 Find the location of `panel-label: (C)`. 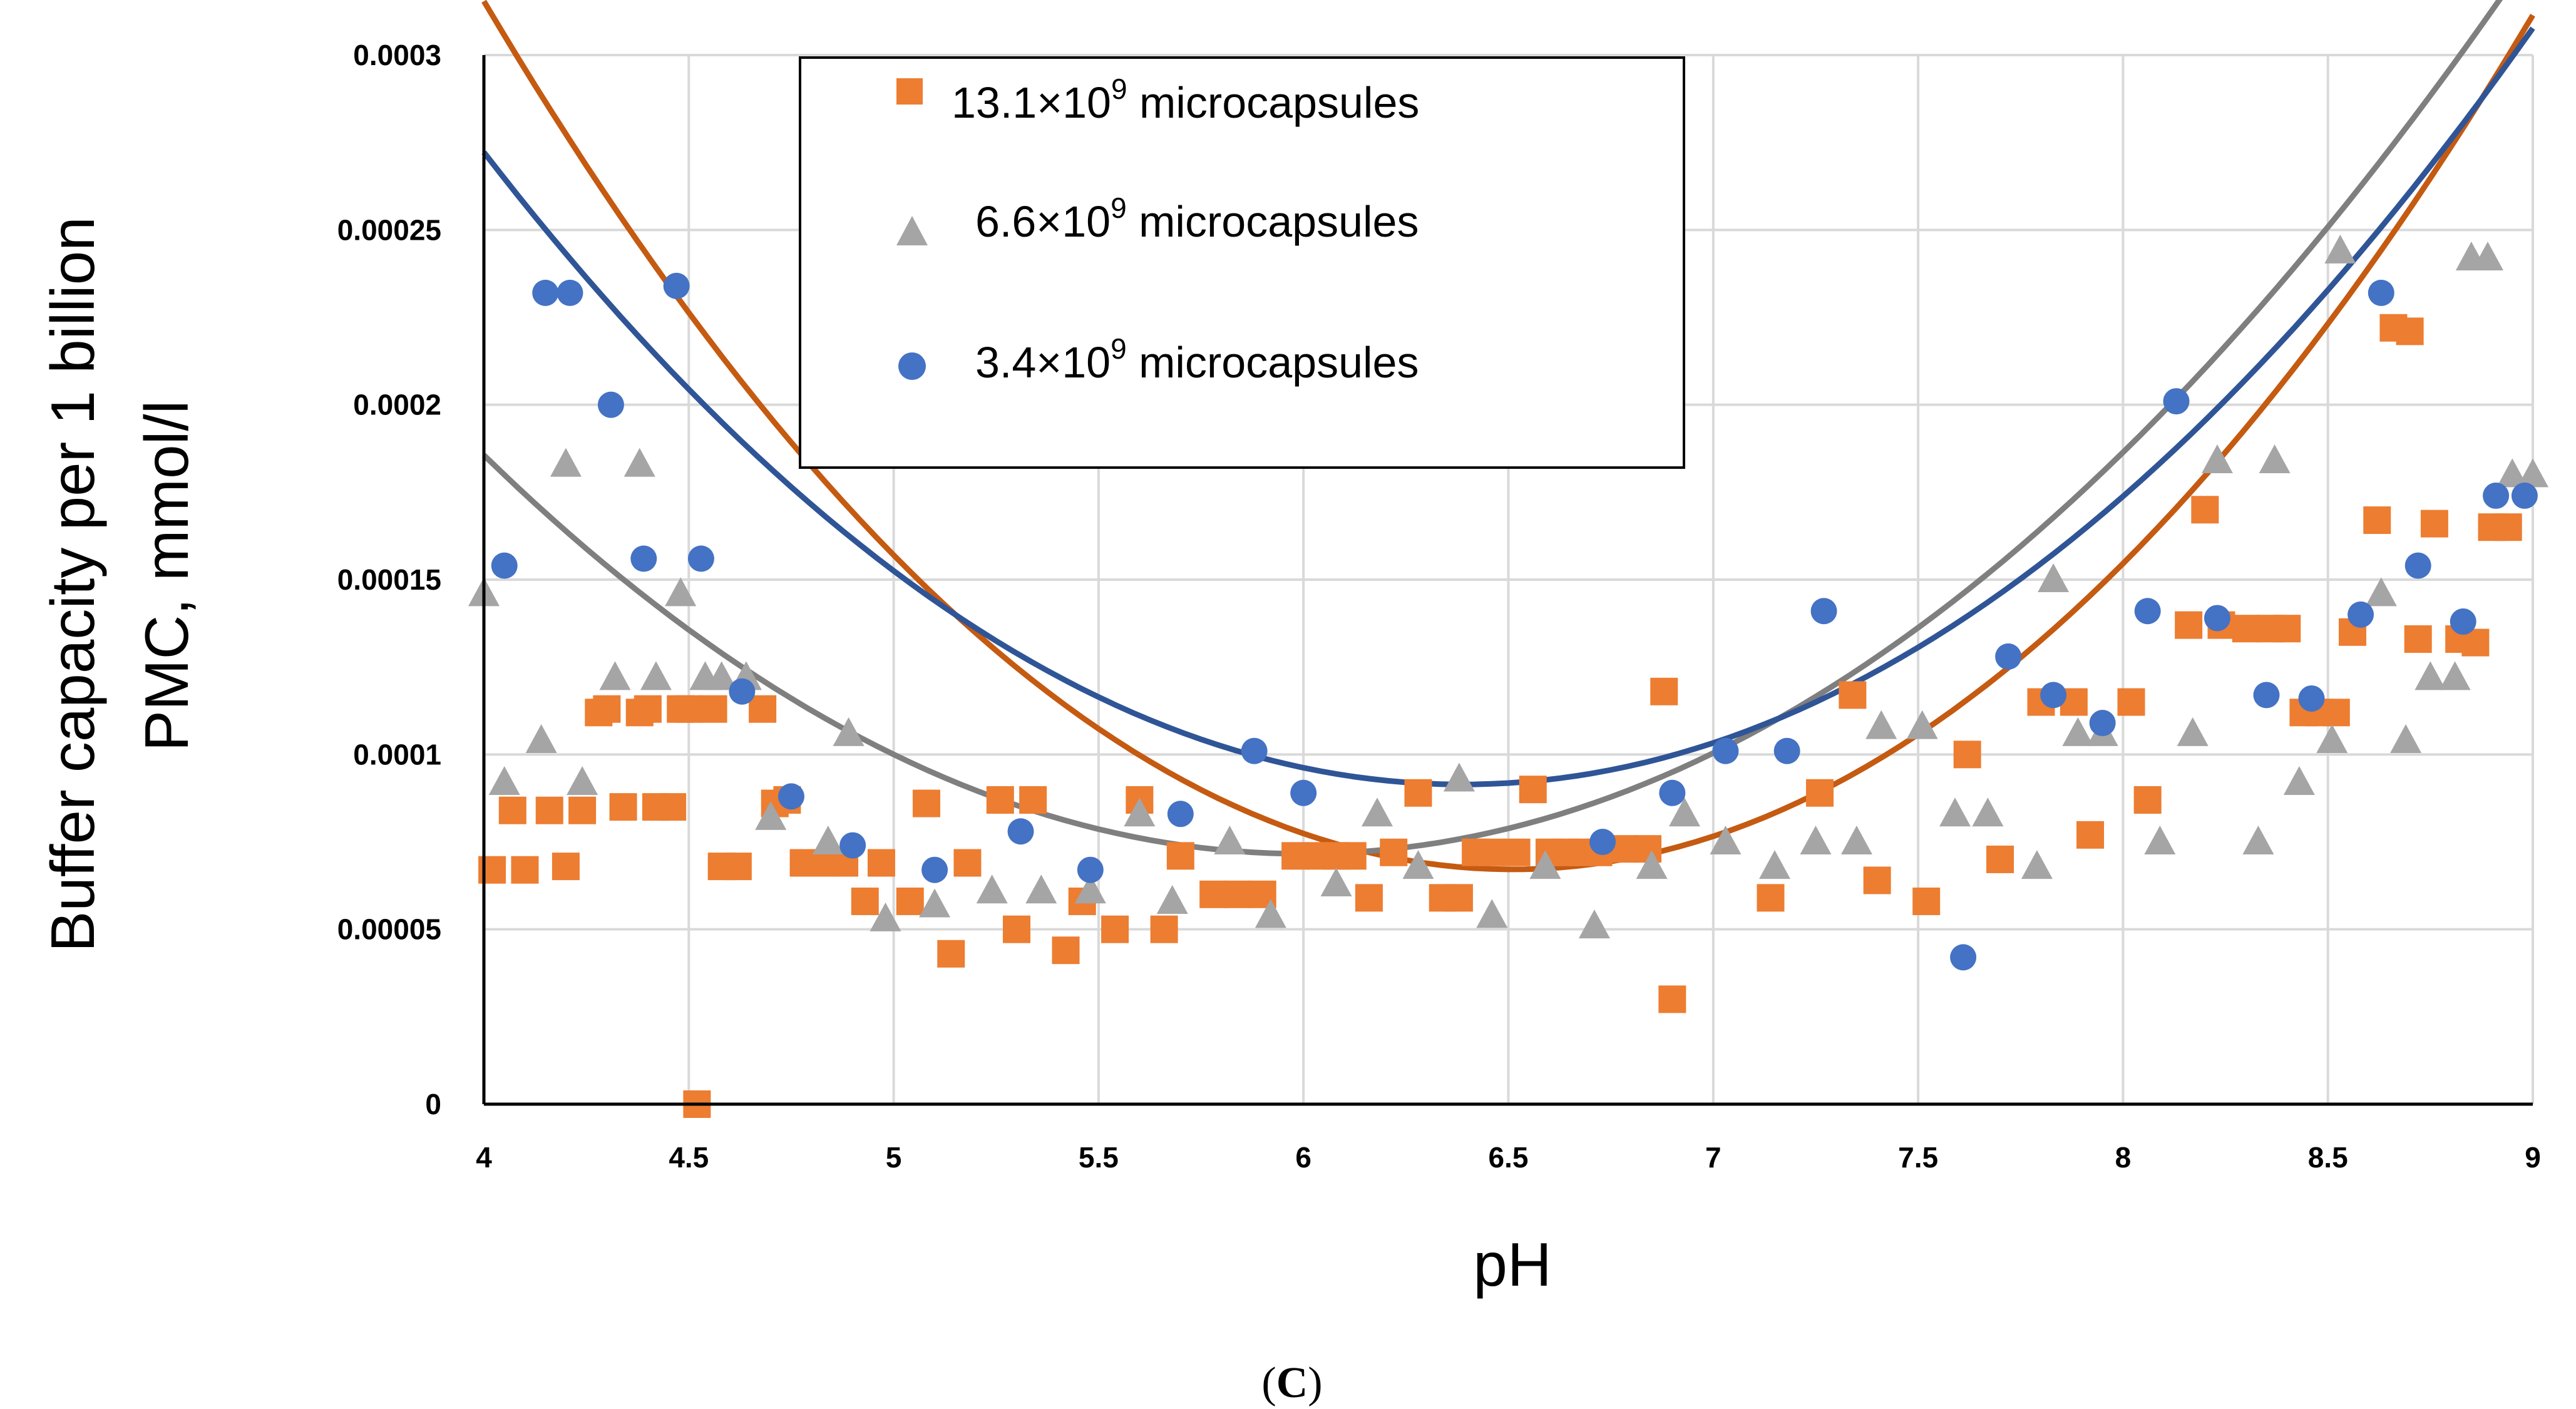

panel-label: (C) is located at coordinates (1291, 1383).